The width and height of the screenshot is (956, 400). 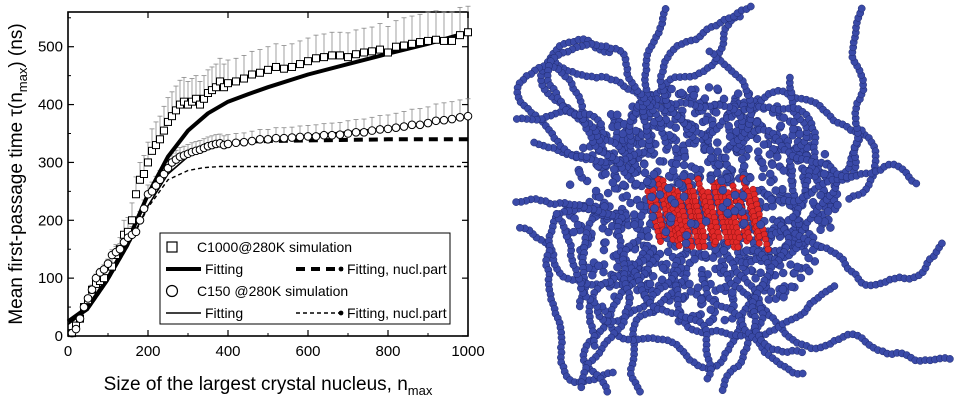 What do you see at coordinates (147, 351) in the screenshot?
I see `x-tick-label: 200` at bounding box center [147, 351].